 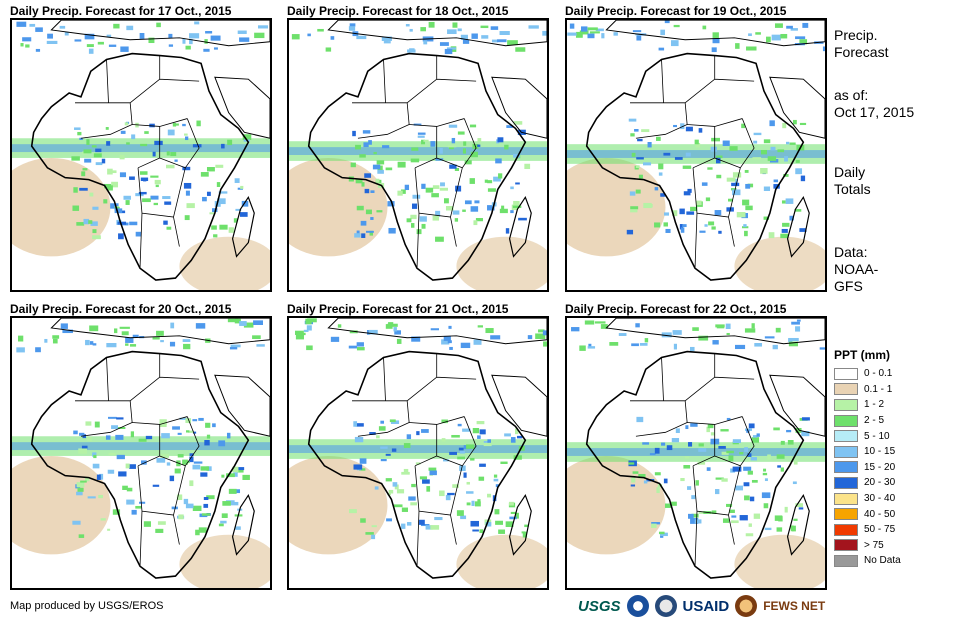 I want to click on side-totals: Daily Totals, so click(x=852, y=181).